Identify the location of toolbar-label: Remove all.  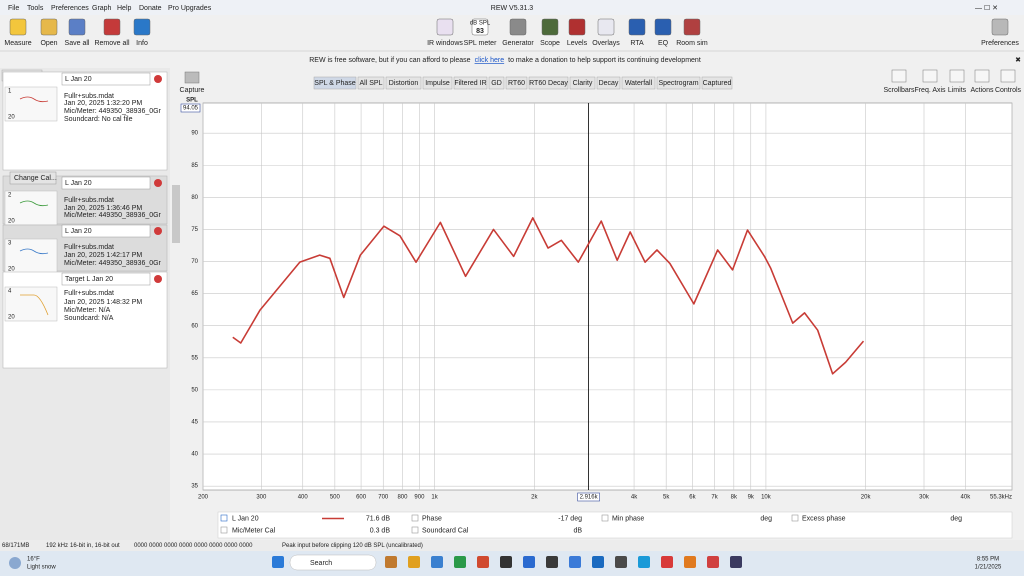
(111, 43).